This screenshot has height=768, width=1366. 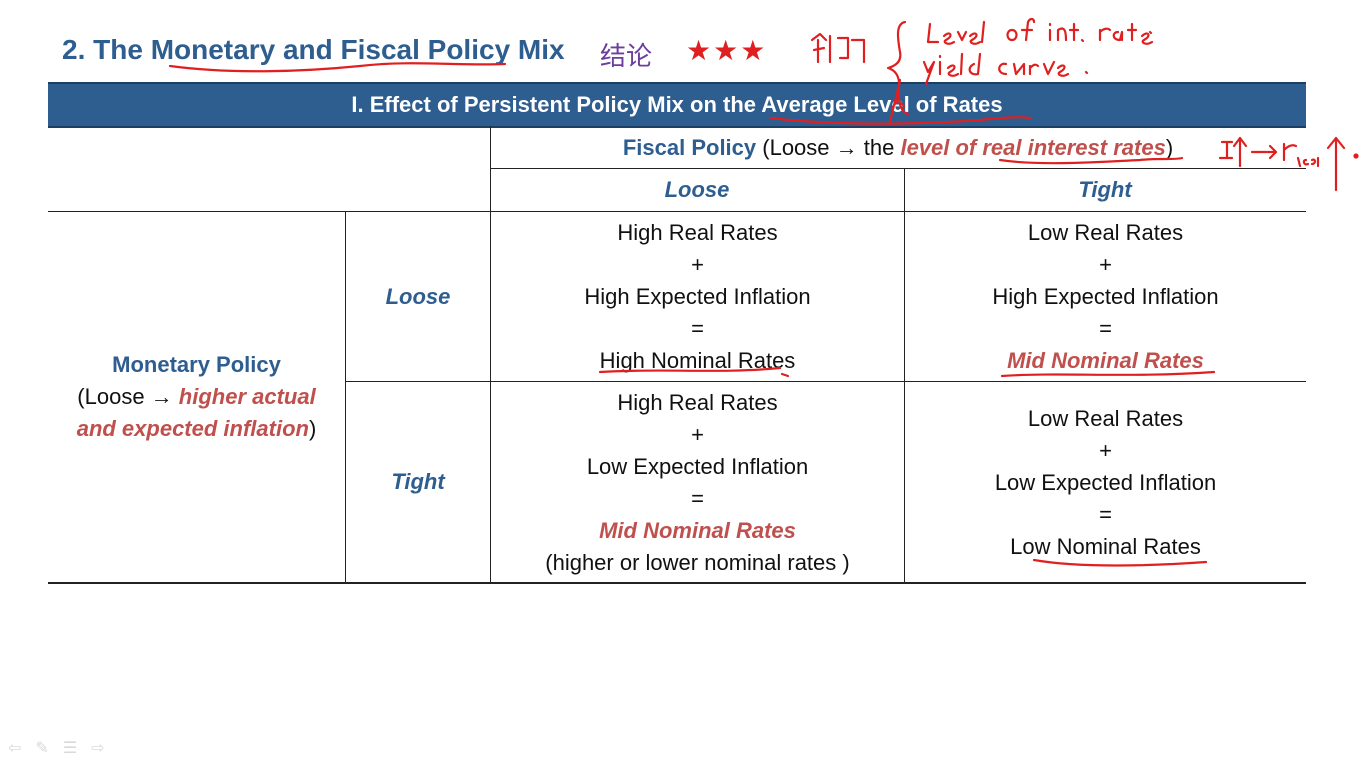 I want to click on fiscal-close: ), so click(x=1169, y=147).